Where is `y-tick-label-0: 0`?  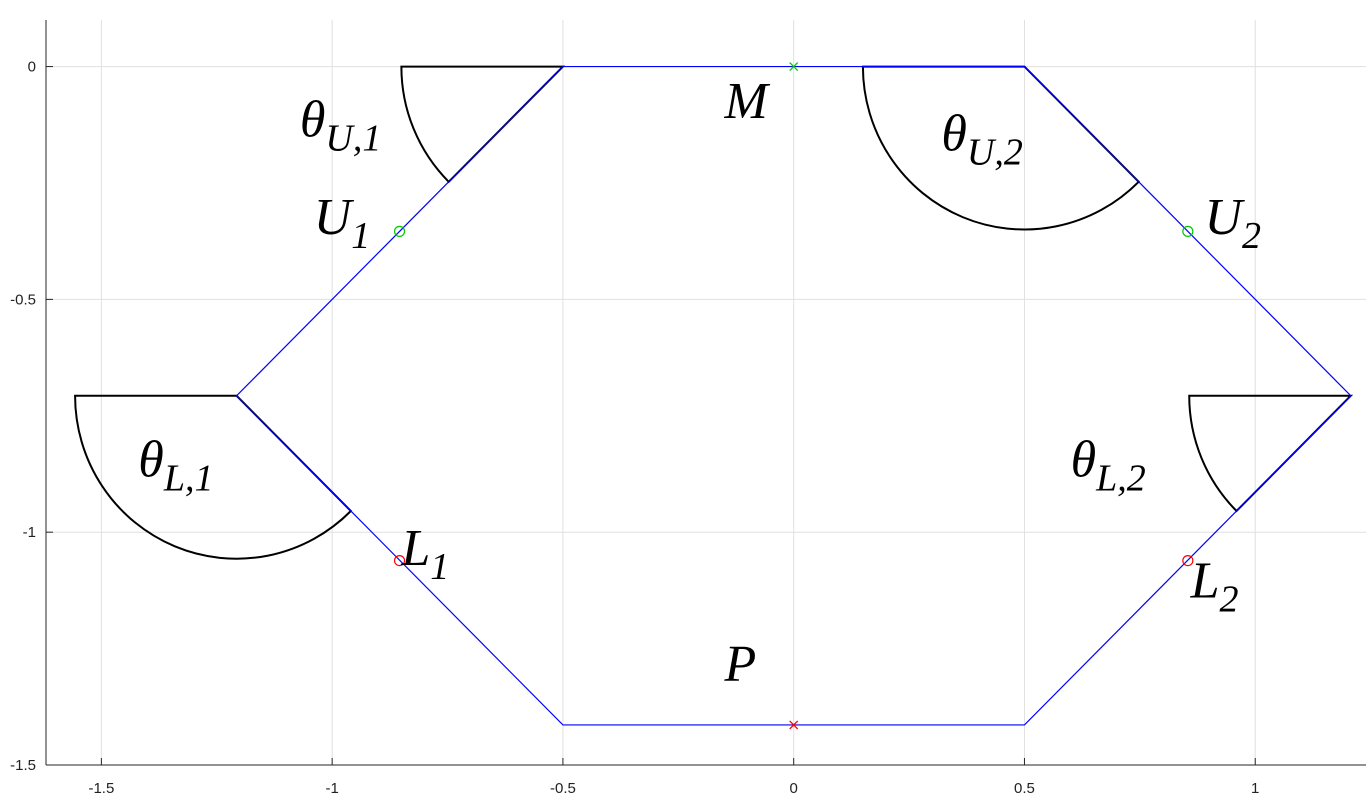
y-tick-label-0: 0 is located at coordinates (32, 67).